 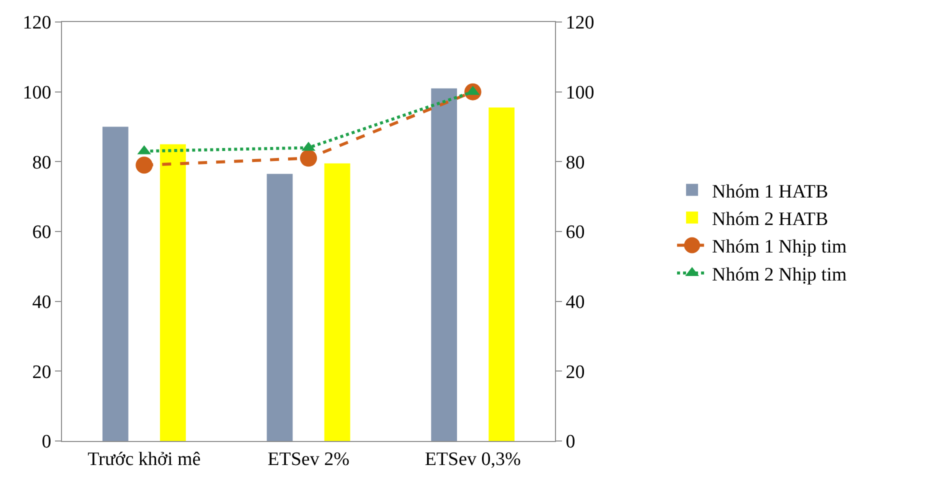 I want to click on x-tick-label: ETSev 2%, so click(x=309, y=459).